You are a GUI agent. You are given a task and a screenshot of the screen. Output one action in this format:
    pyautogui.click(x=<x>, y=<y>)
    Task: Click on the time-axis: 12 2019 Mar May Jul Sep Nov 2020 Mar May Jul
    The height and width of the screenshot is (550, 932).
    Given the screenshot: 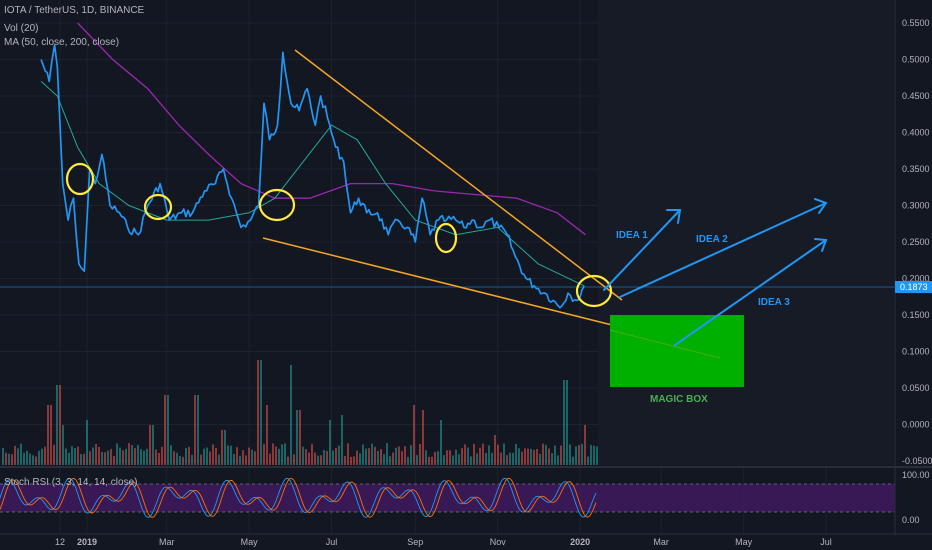 What is the action you would take?
    pyautogui.click(x=443, y=542)
    